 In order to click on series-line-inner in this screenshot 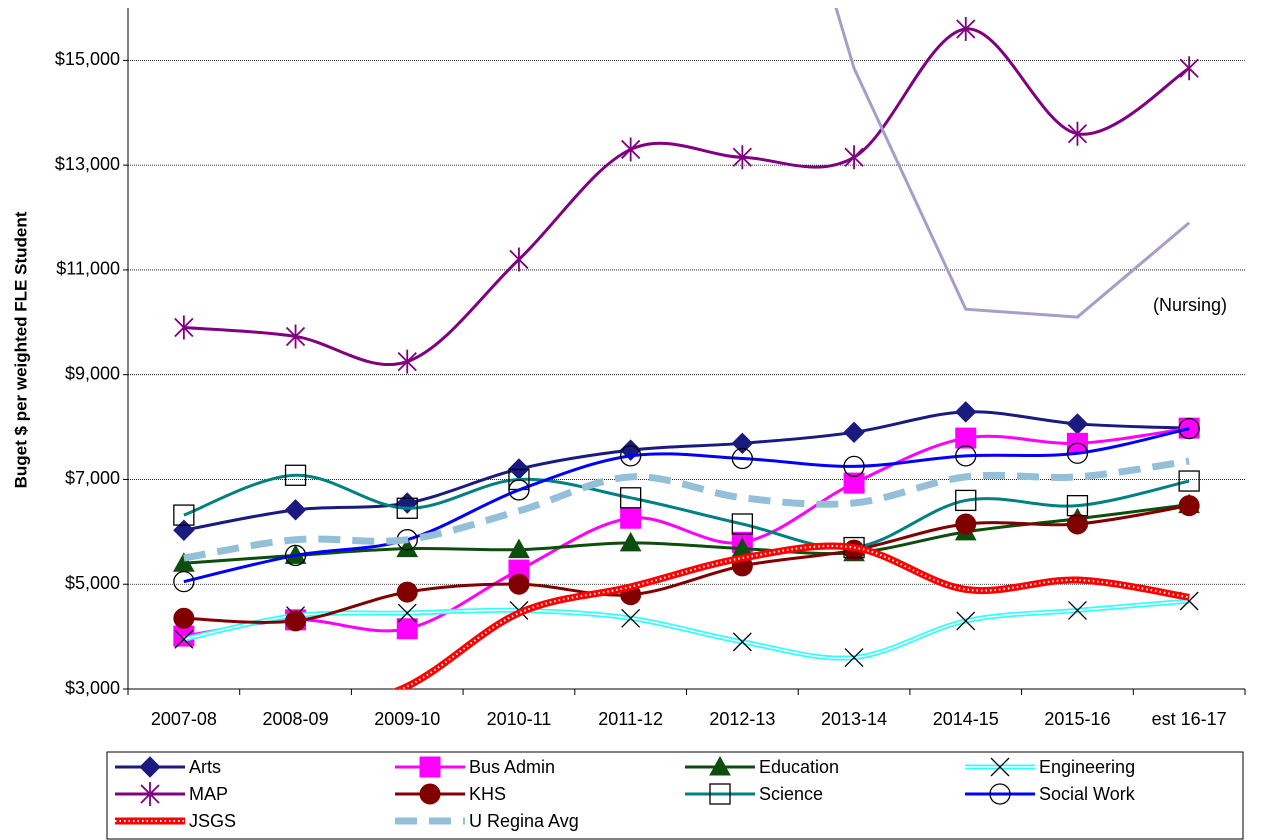, I will do `click(686, 629)`.